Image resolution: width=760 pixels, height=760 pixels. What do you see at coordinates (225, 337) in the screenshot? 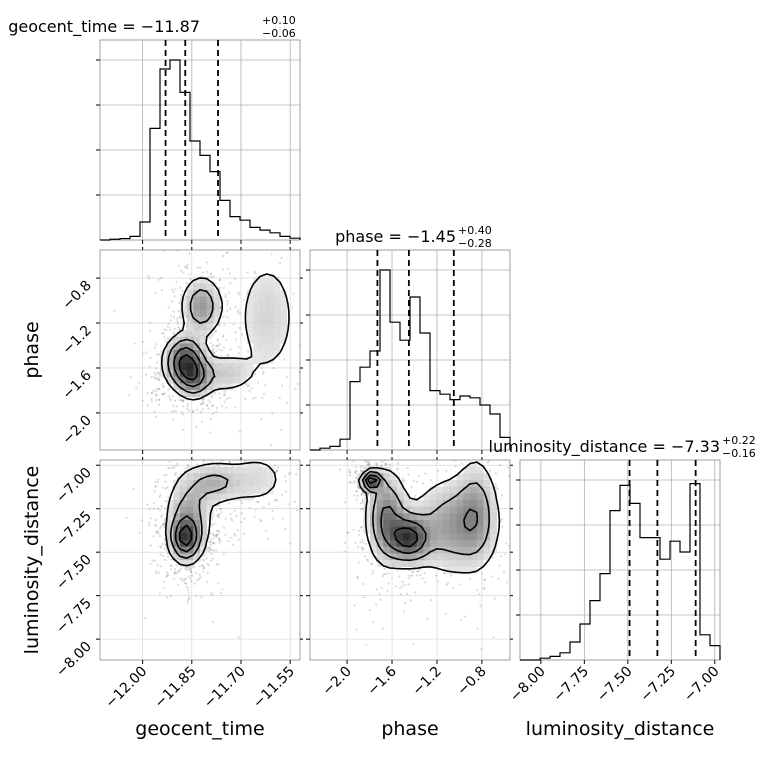
I see `contour-level` at bounding box center [225, 337].